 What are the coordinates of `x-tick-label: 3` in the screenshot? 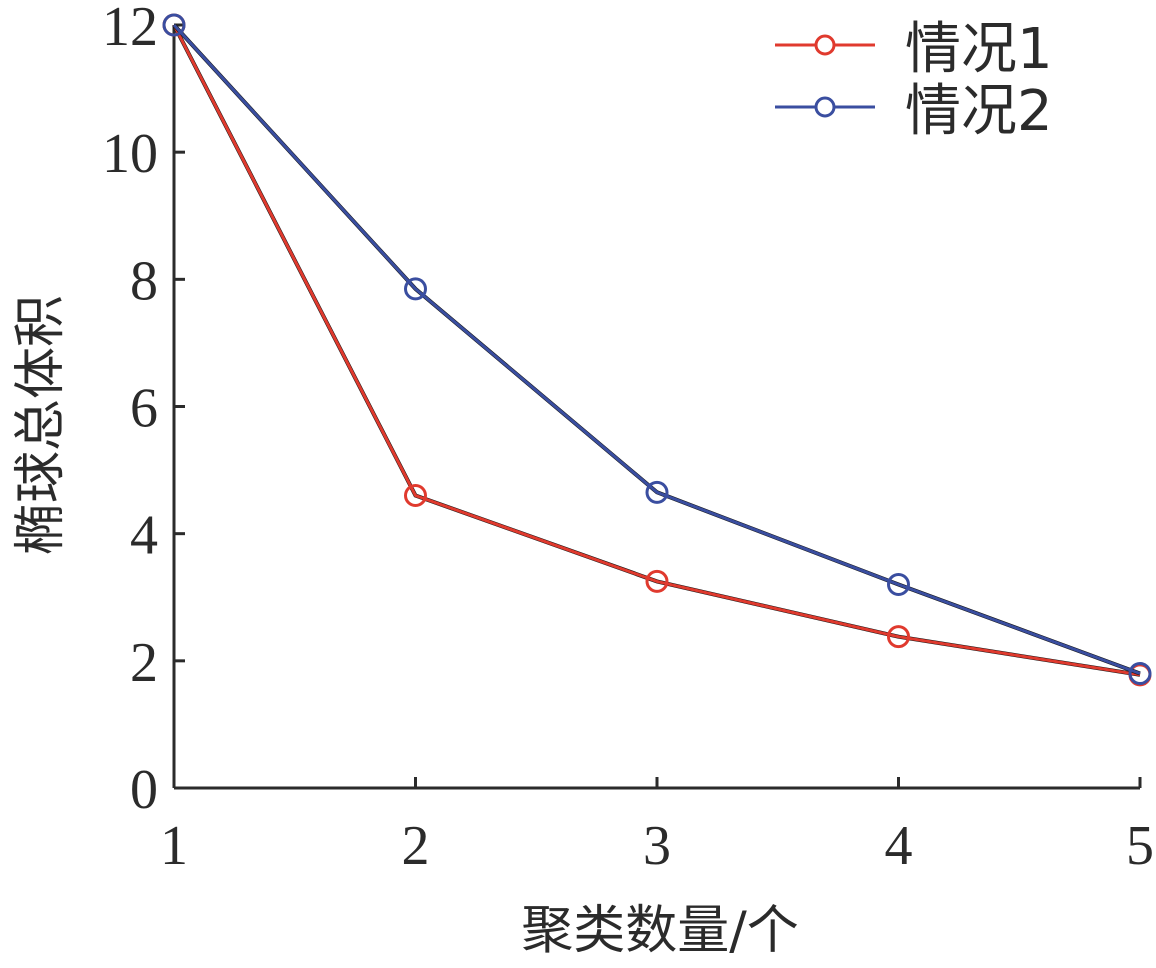 It's located at (657, 846).